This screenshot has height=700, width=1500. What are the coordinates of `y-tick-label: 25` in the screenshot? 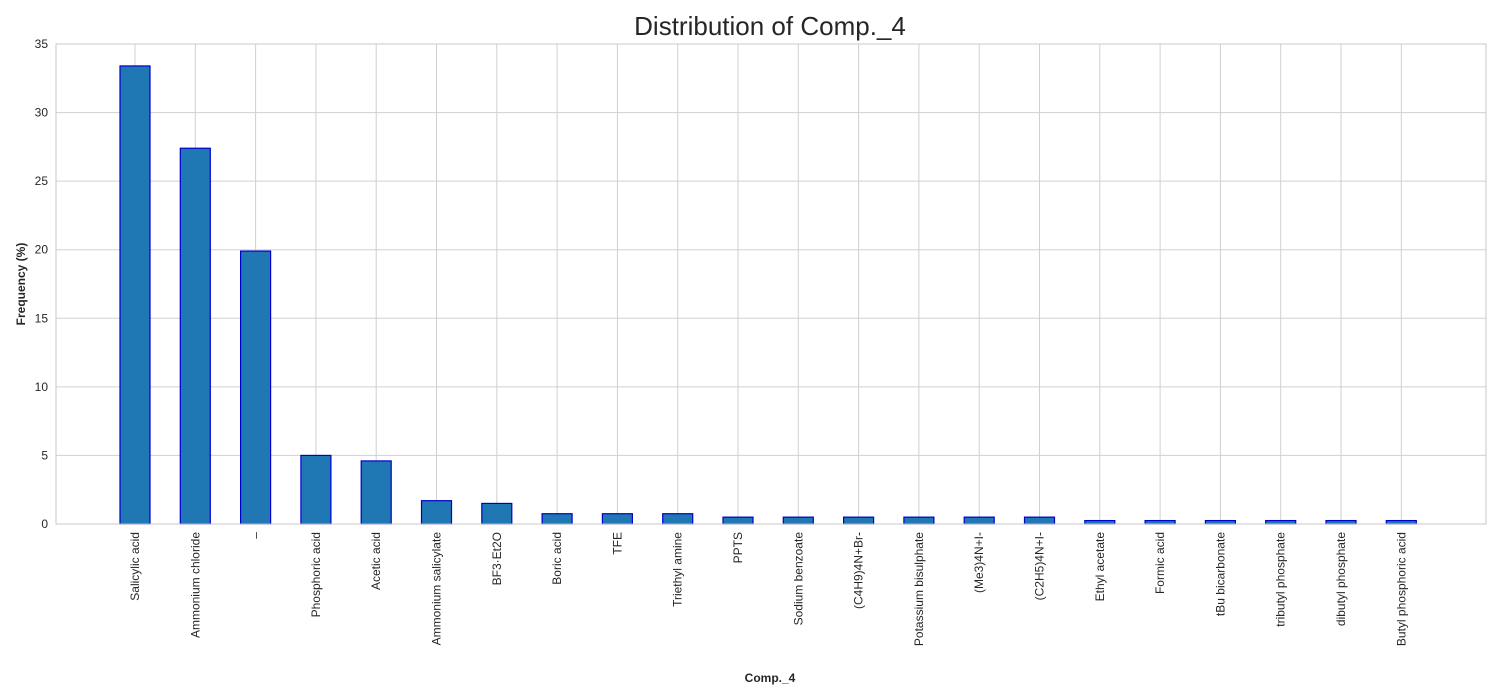 It's located at (42, 181).